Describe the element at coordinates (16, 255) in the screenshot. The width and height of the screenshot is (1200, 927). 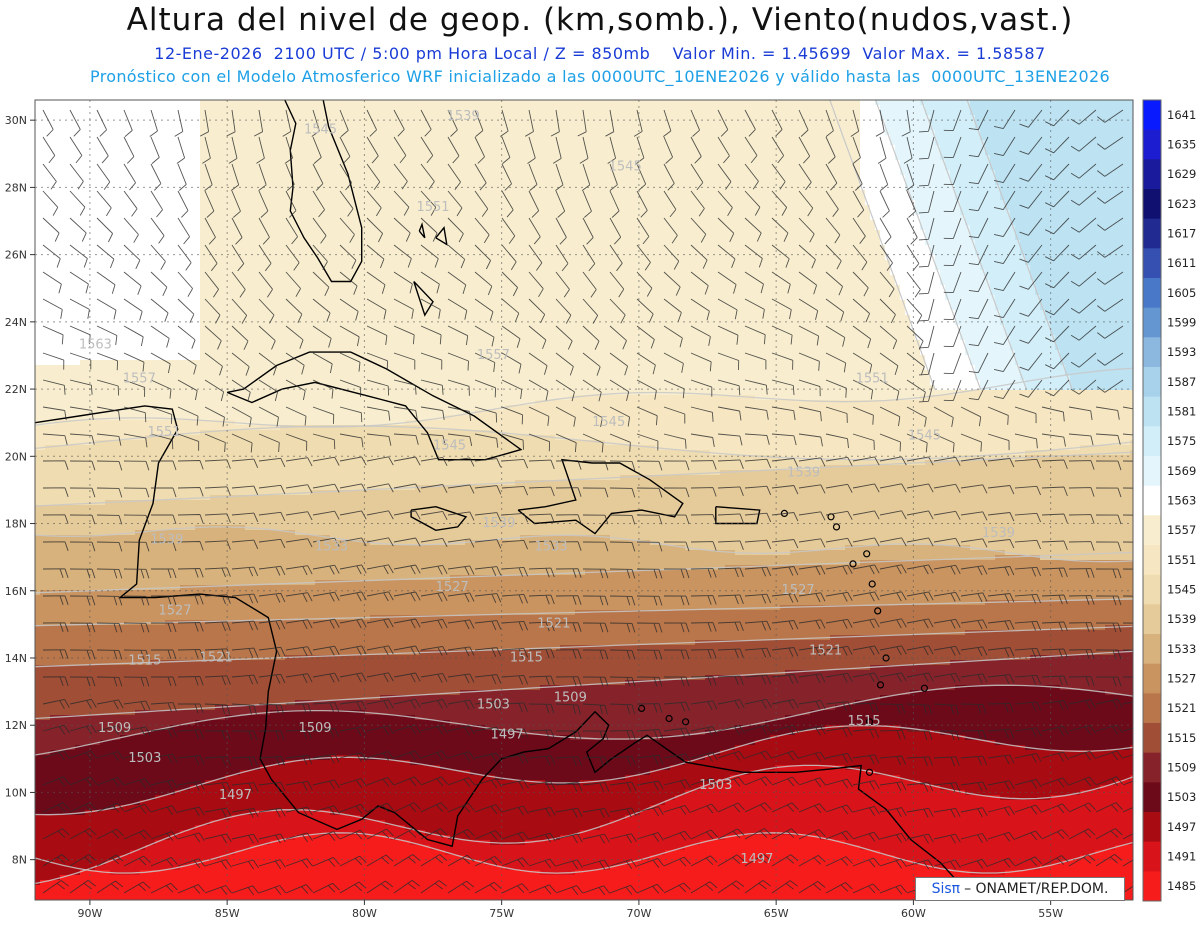
I see `latitude-label: 26N` at that location.